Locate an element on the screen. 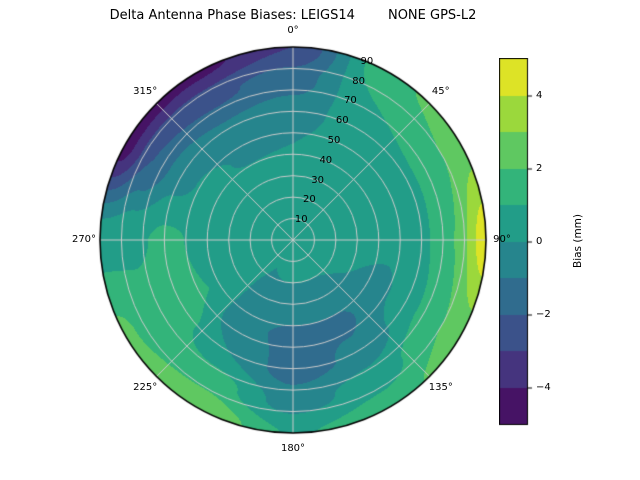 The height and width of the screenshot is (480, 640). colorbar-tick-0: 0 is located at coordinates (539, 241).